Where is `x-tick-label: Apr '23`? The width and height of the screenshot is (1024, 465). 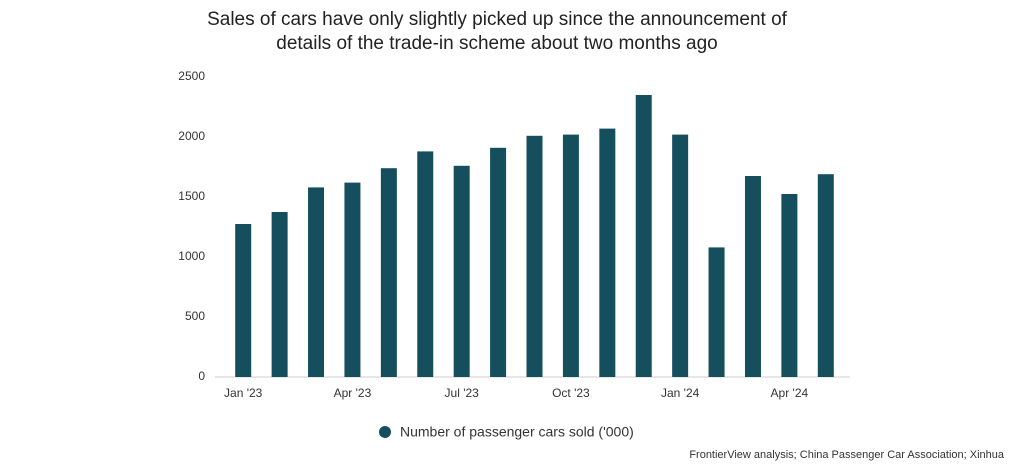 x-tick-label: Apr '23 is located at coordinates (353, 393).